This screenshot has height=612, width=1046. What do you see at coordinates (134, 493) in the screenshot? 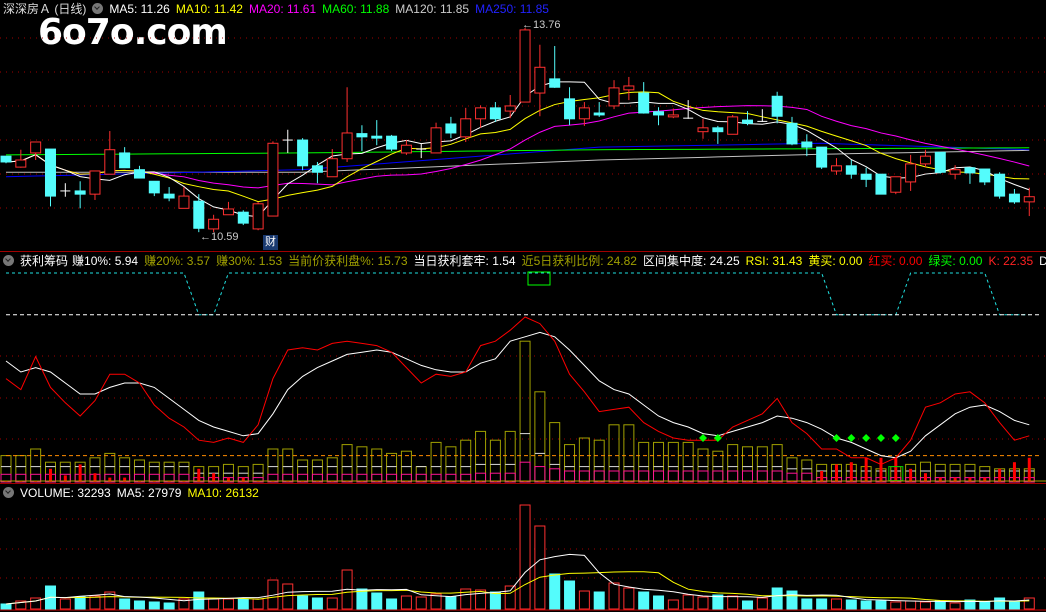
I see `volume-header: VOLUME: 32293 MA5: 27979 MA10: 26132` at bounding box center [134, 493].